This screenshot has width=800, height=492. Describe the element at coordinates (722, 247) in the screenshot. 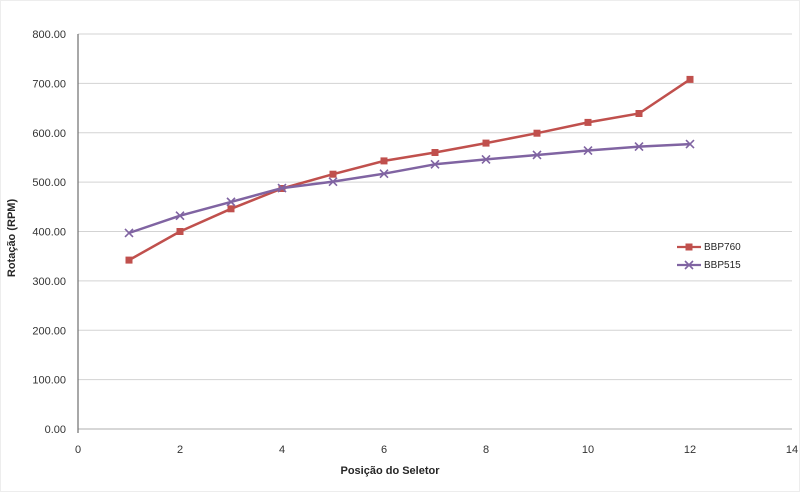

I see `legend-label-bbp760: BBP760` at that location.